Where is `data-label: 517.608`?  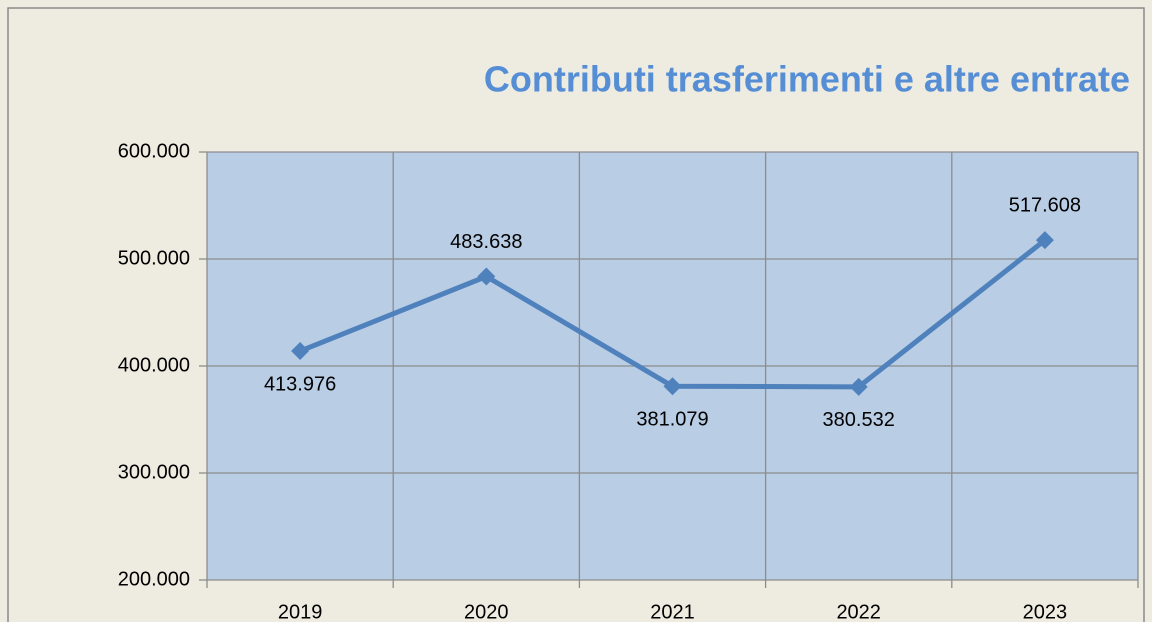
data-label: 517.608 is located at coordinates (1045, 205).